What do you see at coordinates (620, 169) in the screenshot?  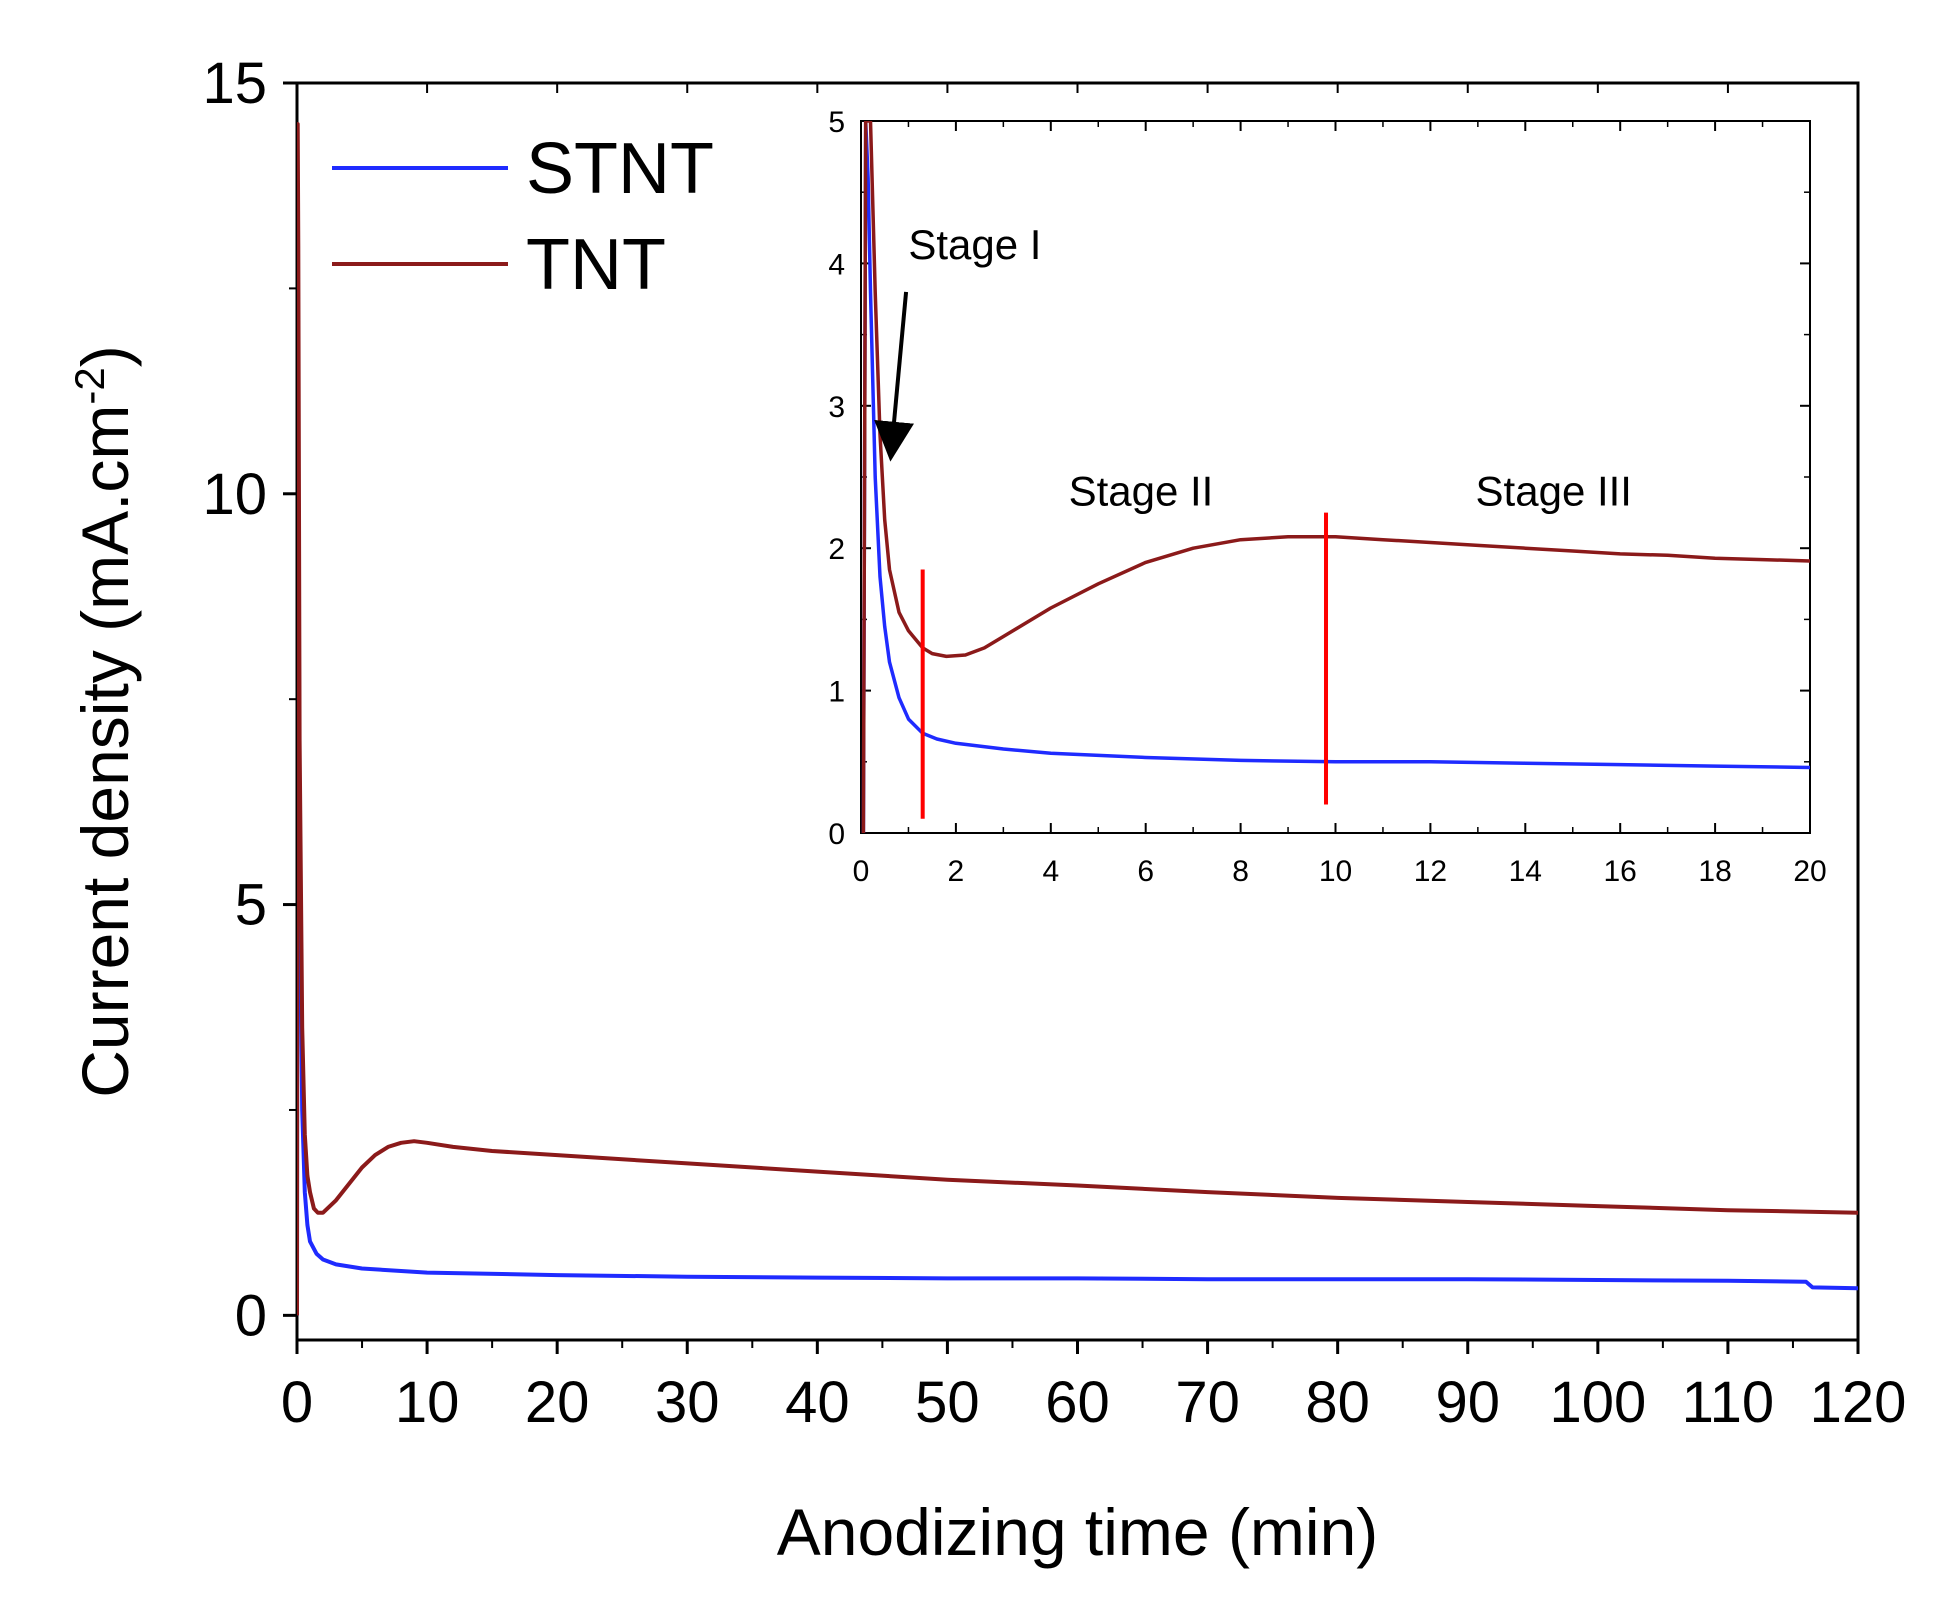 I see `legend-label-stnt: STNT` at bounding box center [620, 169].